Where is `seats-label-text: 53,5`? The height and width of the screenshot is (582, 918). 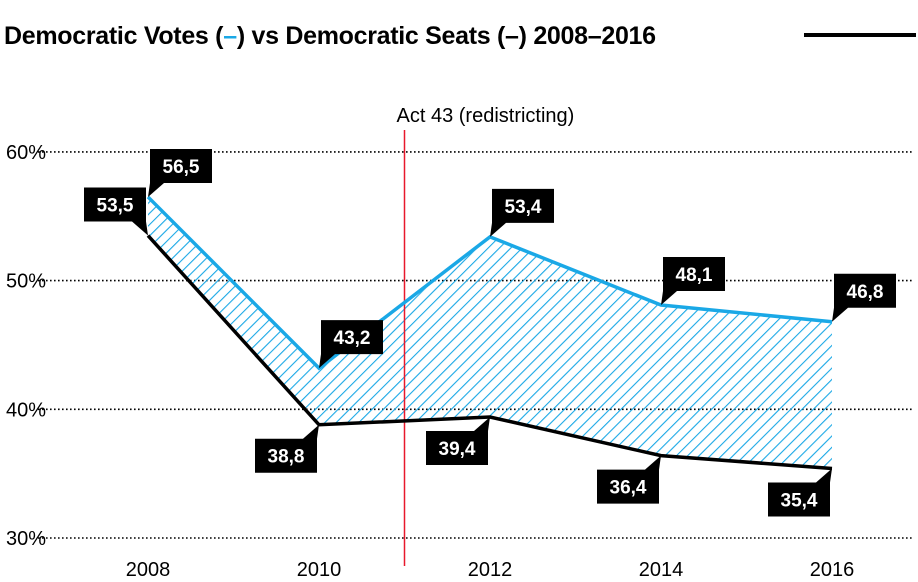
seats-label-text: 53,5 is located at coordinates (115, 206).